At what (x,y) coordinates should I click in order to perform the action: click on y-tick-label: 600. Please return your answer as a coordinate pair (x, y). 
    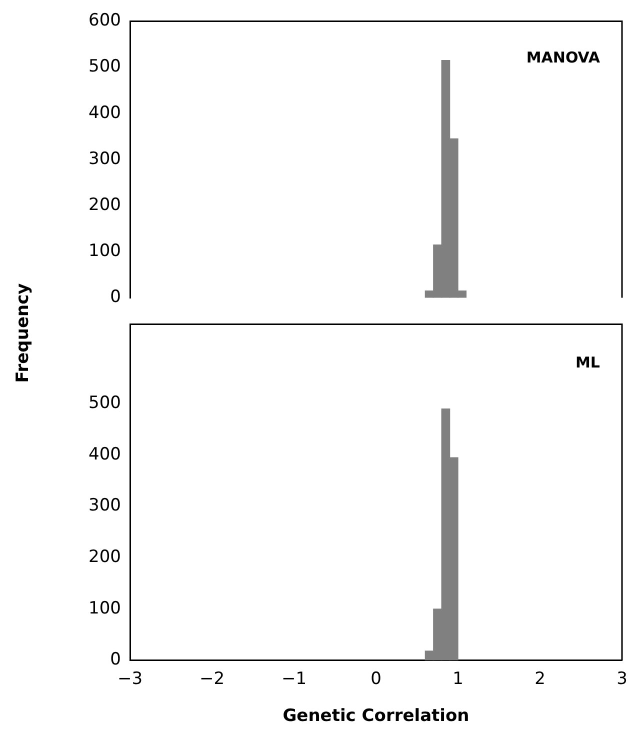
    Looking at the image, I should click on (104, 20).